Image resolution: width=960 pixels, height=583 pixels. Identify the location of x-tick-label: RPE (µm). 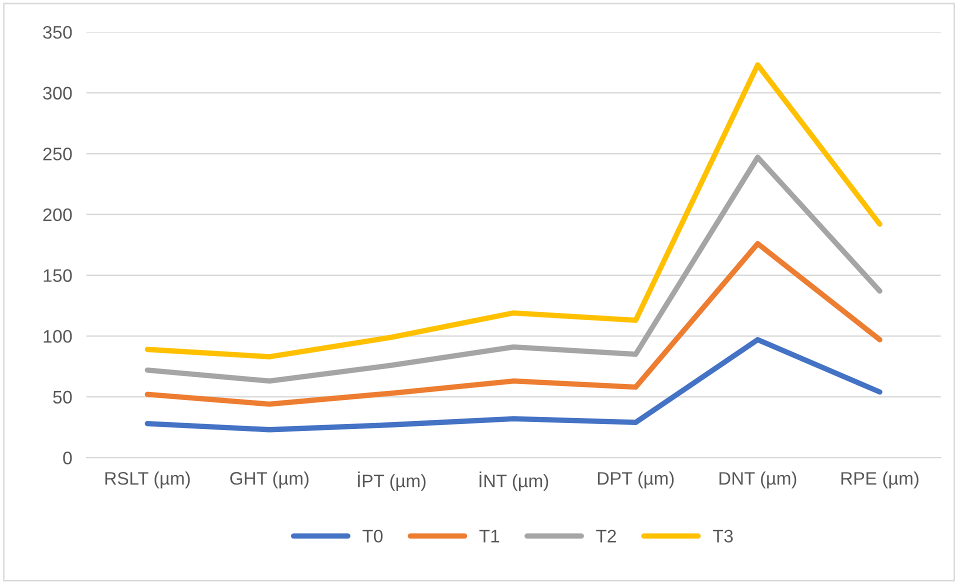
(879, 480).